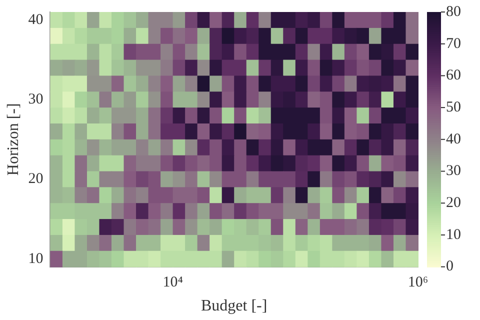  Describe the element at coordinates (453, 12) in the screenshot. I see `color-bar-label: 80` at that location.